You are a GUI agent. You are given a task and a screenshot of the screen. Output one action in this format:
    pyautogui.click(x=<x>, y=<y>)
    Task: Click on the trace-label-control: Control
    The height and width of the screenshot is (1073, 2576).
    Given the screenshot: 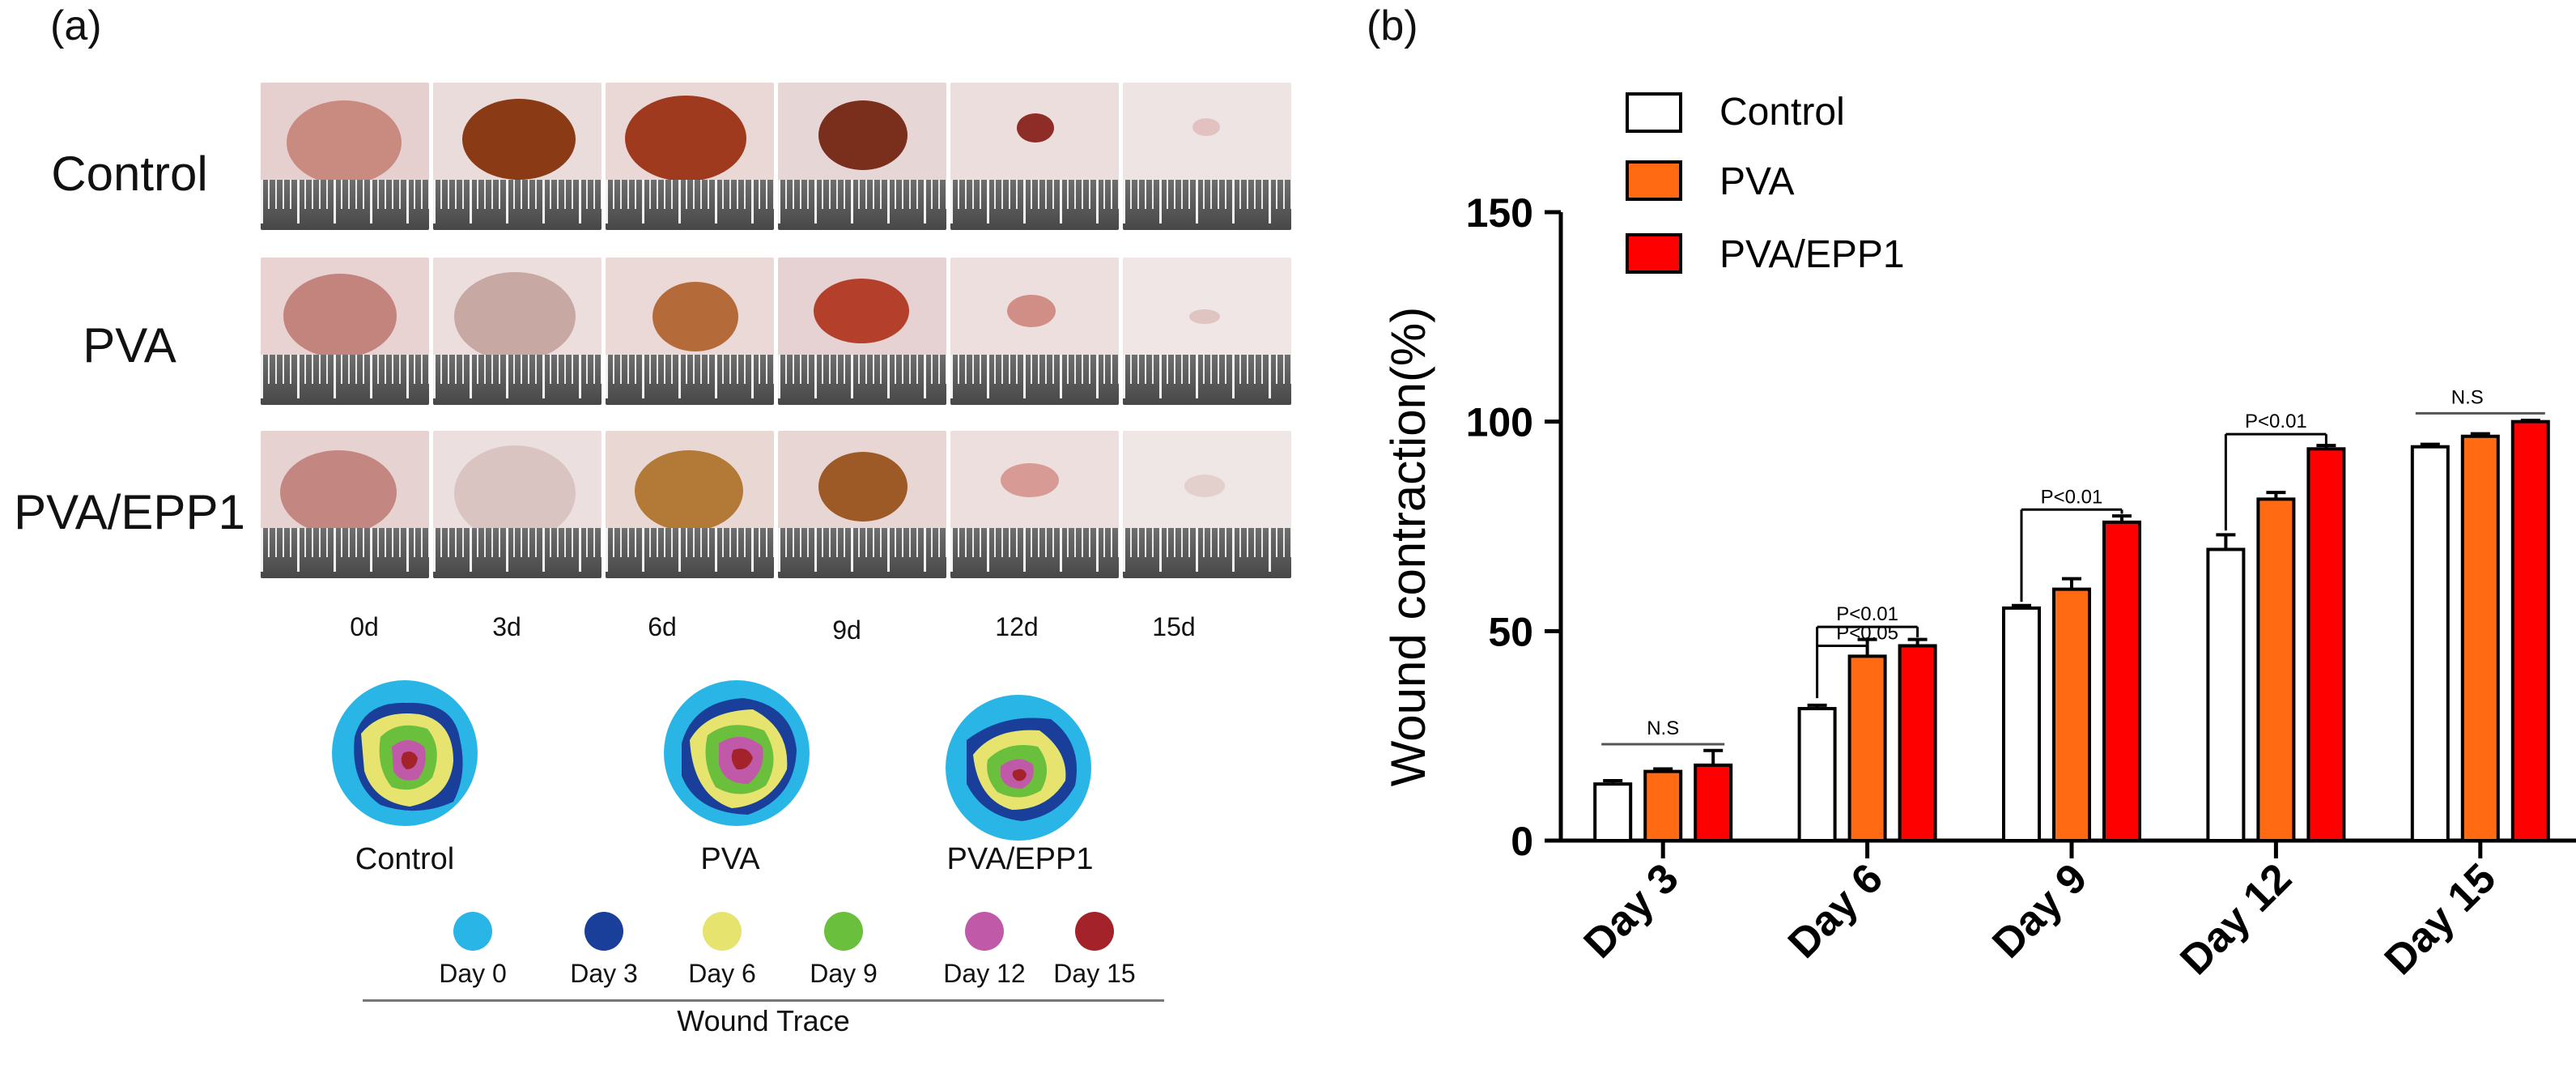 What is the action you would take?
    pyautogui.click(x=405, y=859)
    